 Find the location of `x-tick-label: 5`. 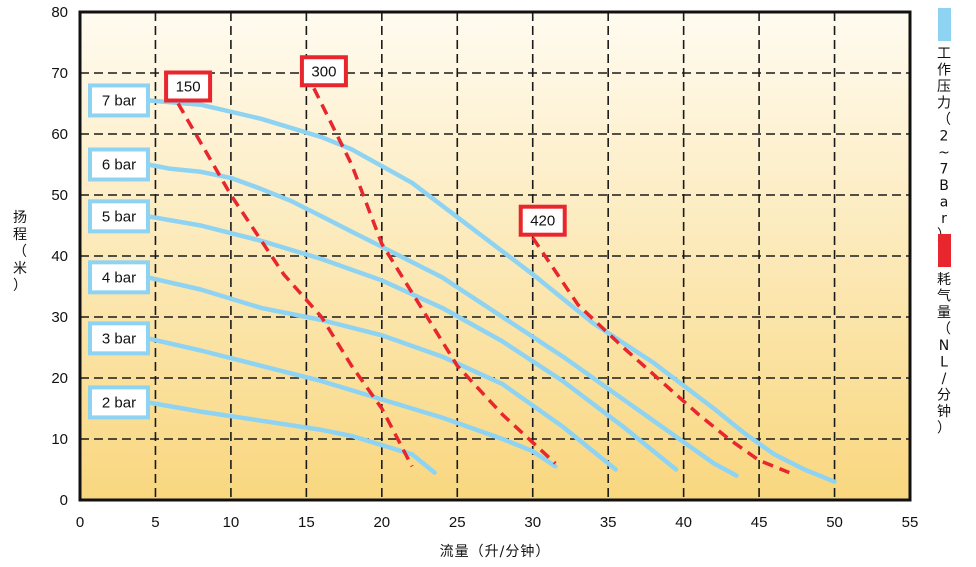

x-tick-label: 5 is located at coordinates (155, 522).